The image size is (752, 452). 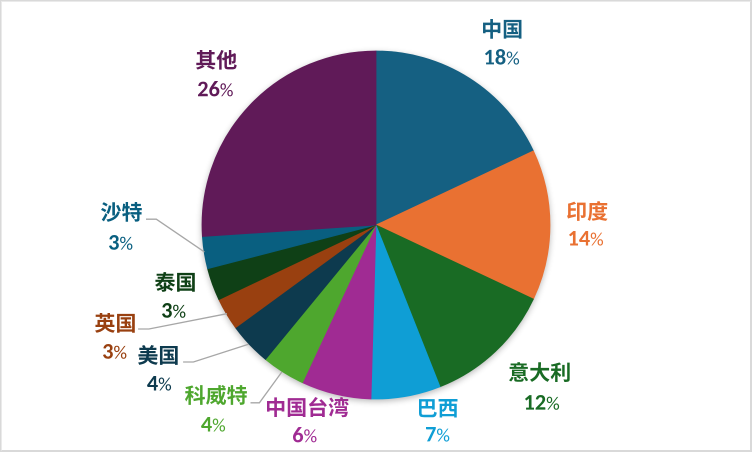 What do you see at coordinates (266, 387) in the screenshot?
I see `leader-line-科威特` at bounding box center [266, 387].